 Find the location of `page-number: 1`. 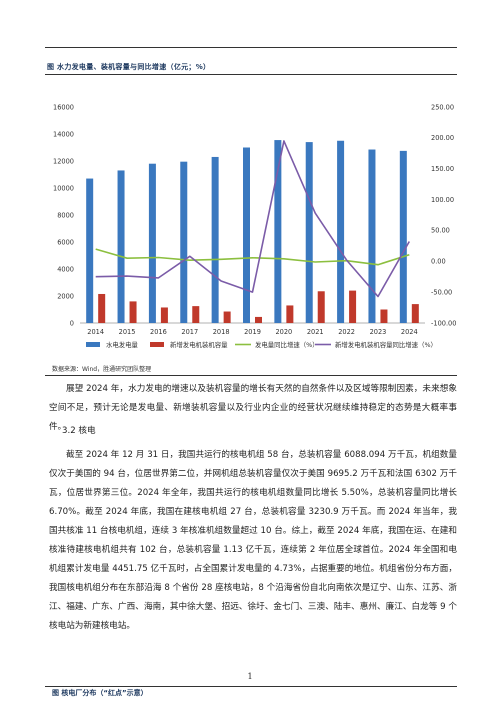

page-number: 1 is located at coordinates (250, 676).